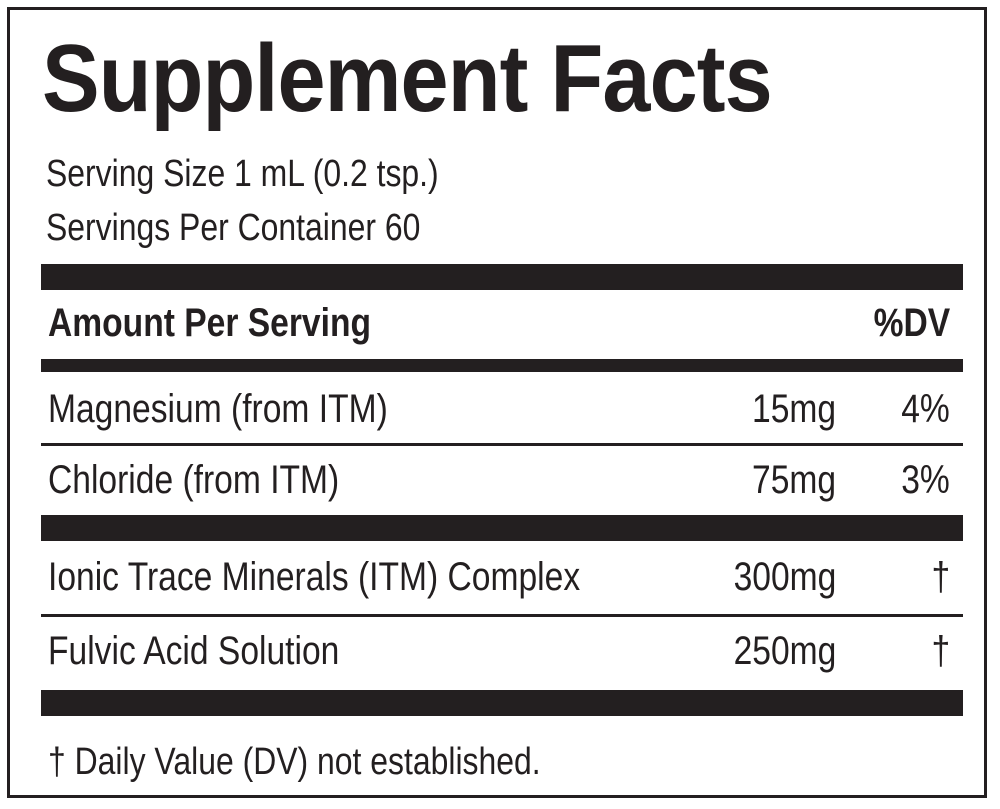 The height and width of the screenshot is (809, 1000). I want to click on nutrient-amount: 75mg, so click(793, 480).